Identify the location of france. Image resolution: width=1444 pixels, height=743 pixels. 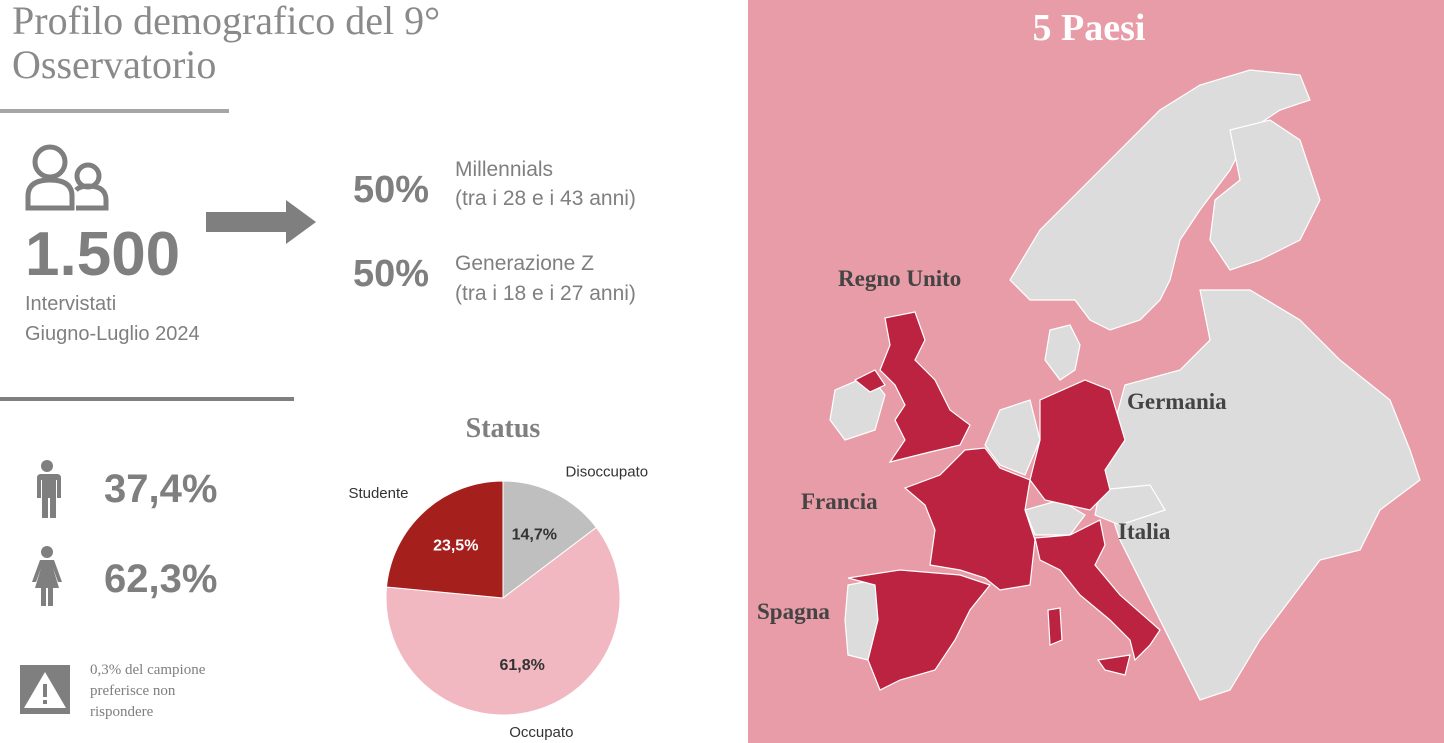
(969, 519).